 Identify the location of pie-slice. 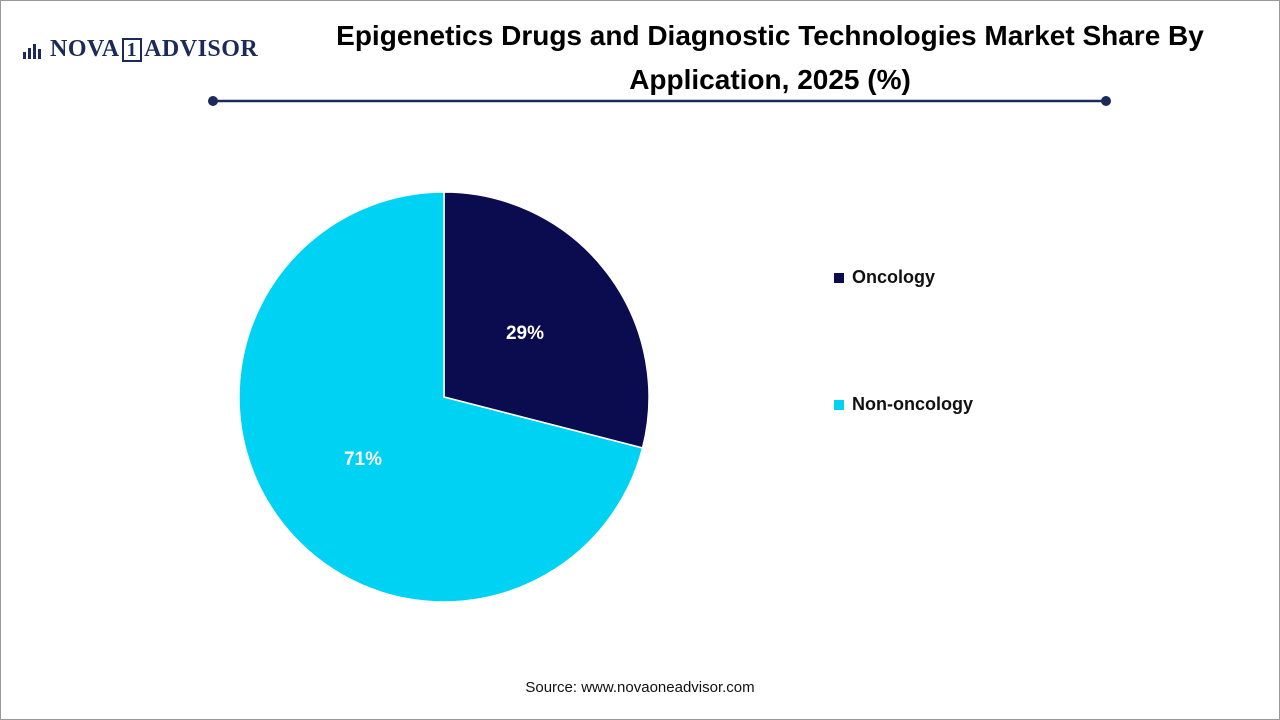
(546, 320).